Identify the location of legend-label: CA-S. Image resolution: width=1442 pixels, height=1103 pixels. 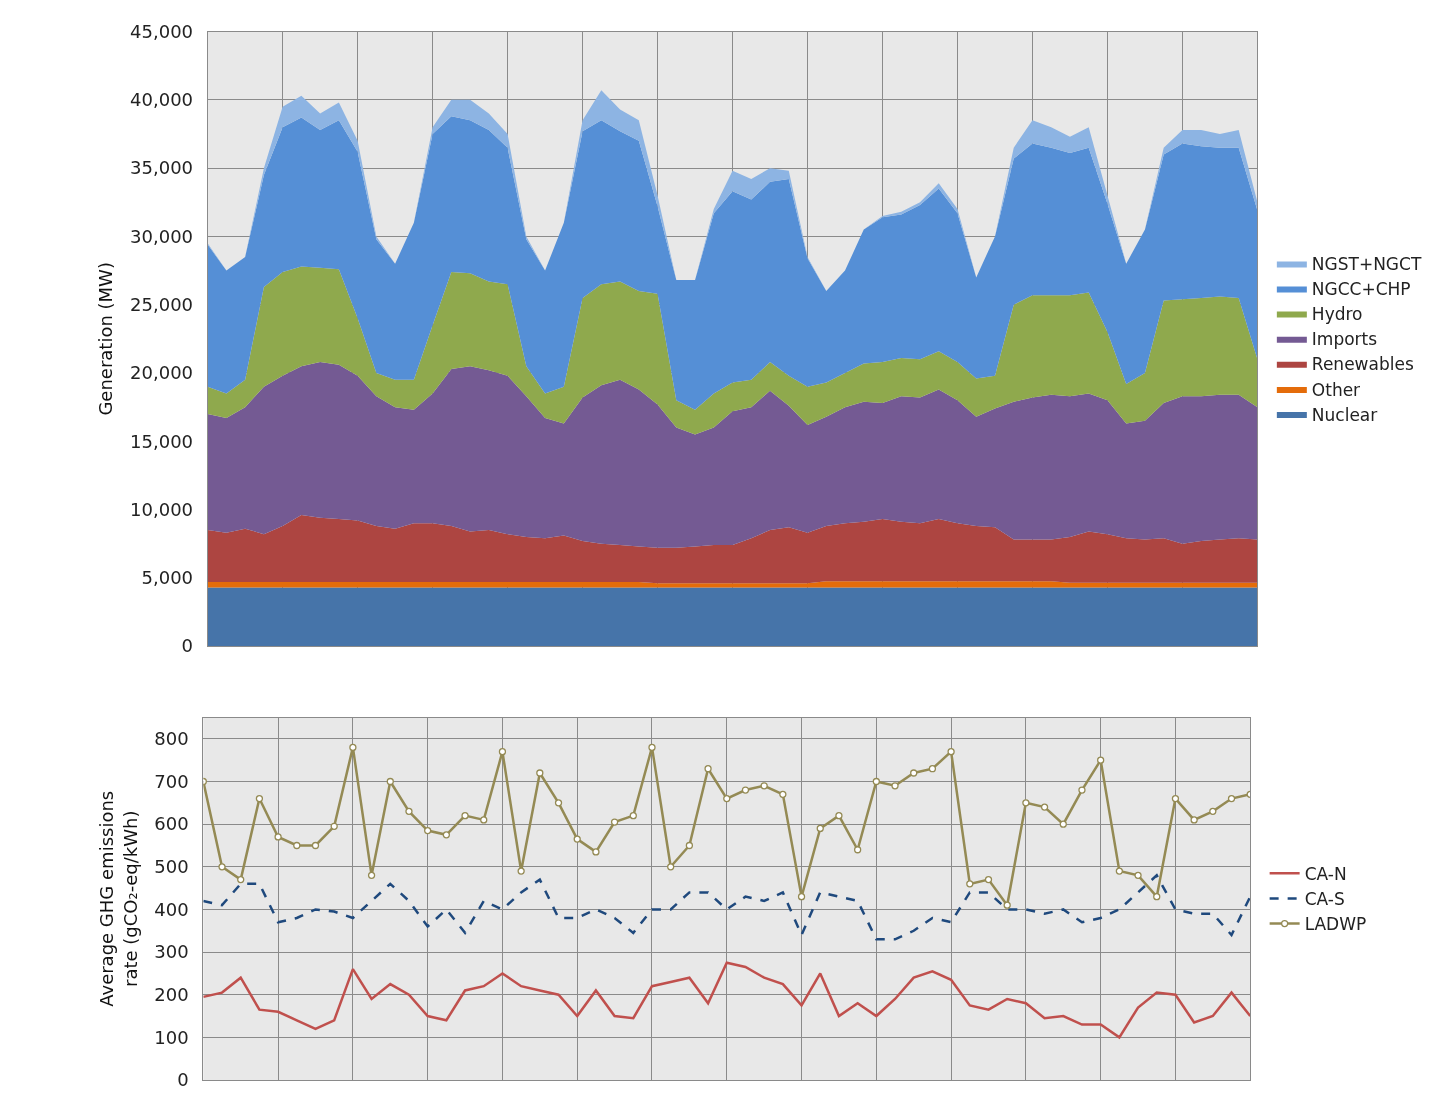
(1324, 899).